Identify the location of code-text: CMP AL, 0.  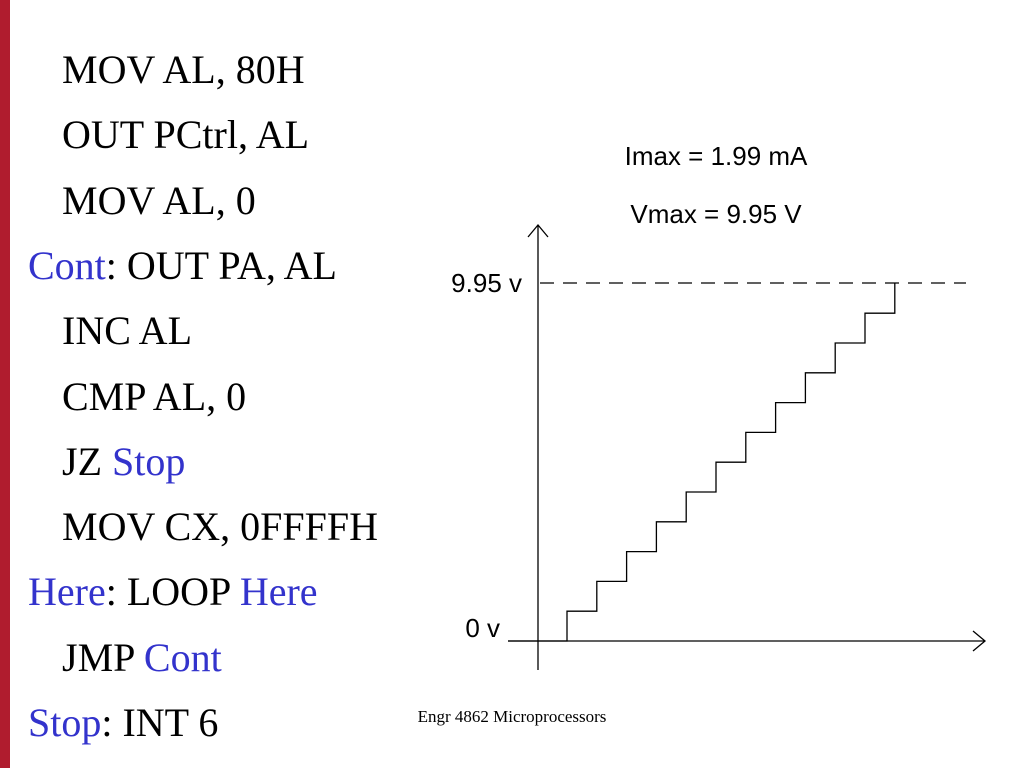
(154, 396).